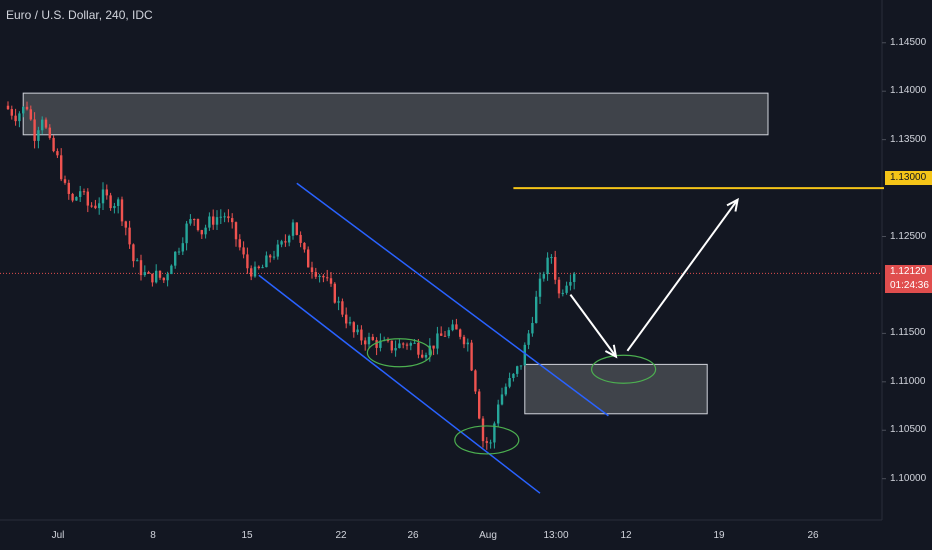  What do you see at coordinates (813, 535) in the screenshot?
I see `x-tick-label: 26` at bounding box center [813, 535].